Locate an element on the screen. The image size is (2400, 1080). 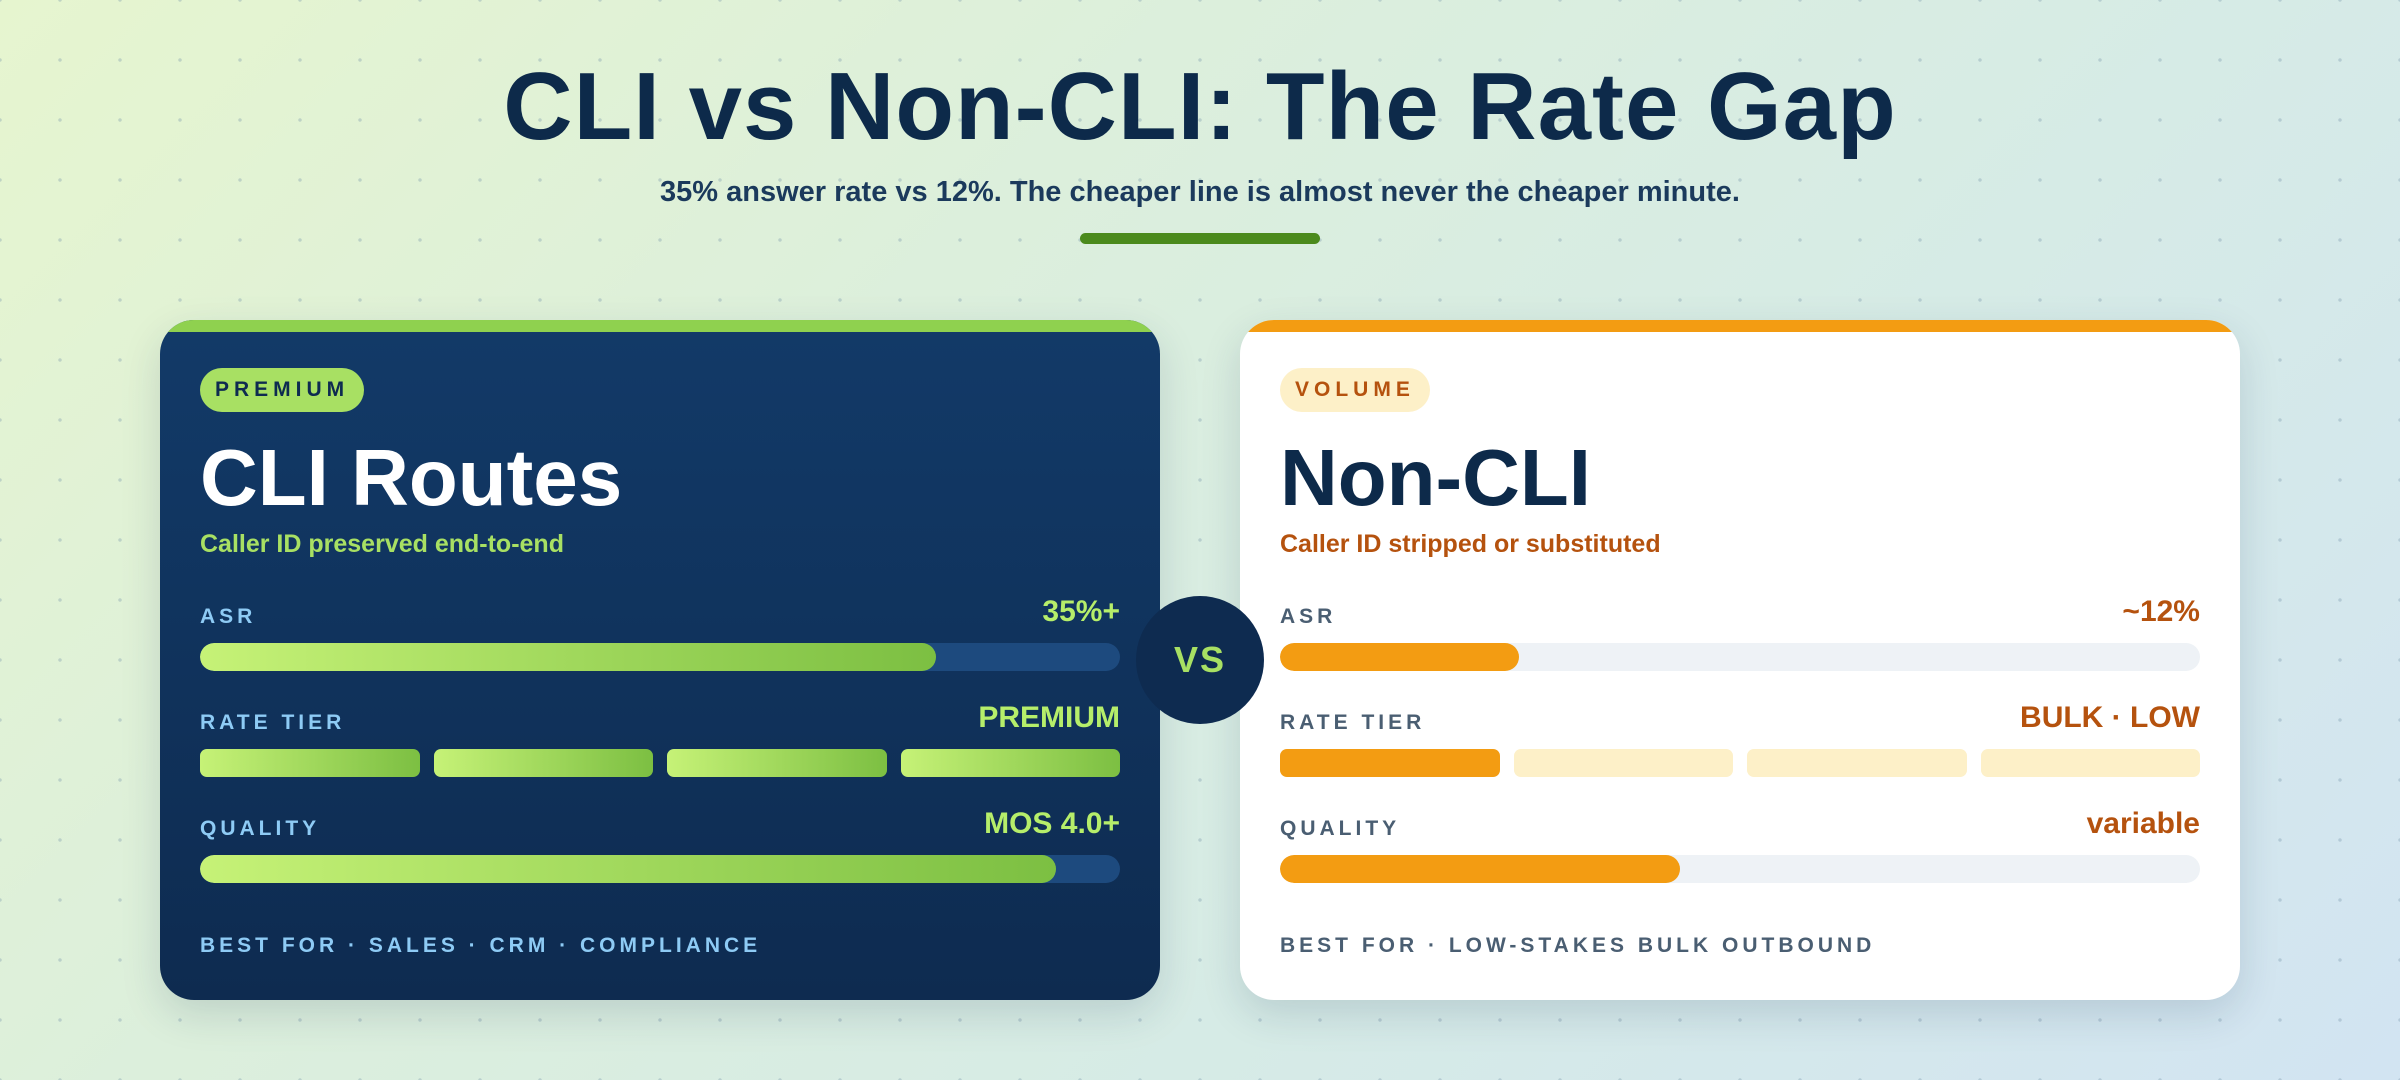
metric-value: PREMIUM is located at coordinates (1049, 717).